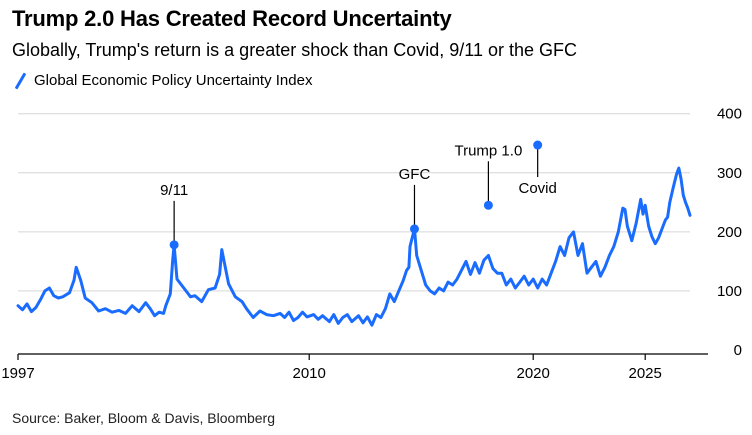 The height and width of the screenshot is (435, 752). I want to click on annotation-label: 9/11, so click(174, 190).